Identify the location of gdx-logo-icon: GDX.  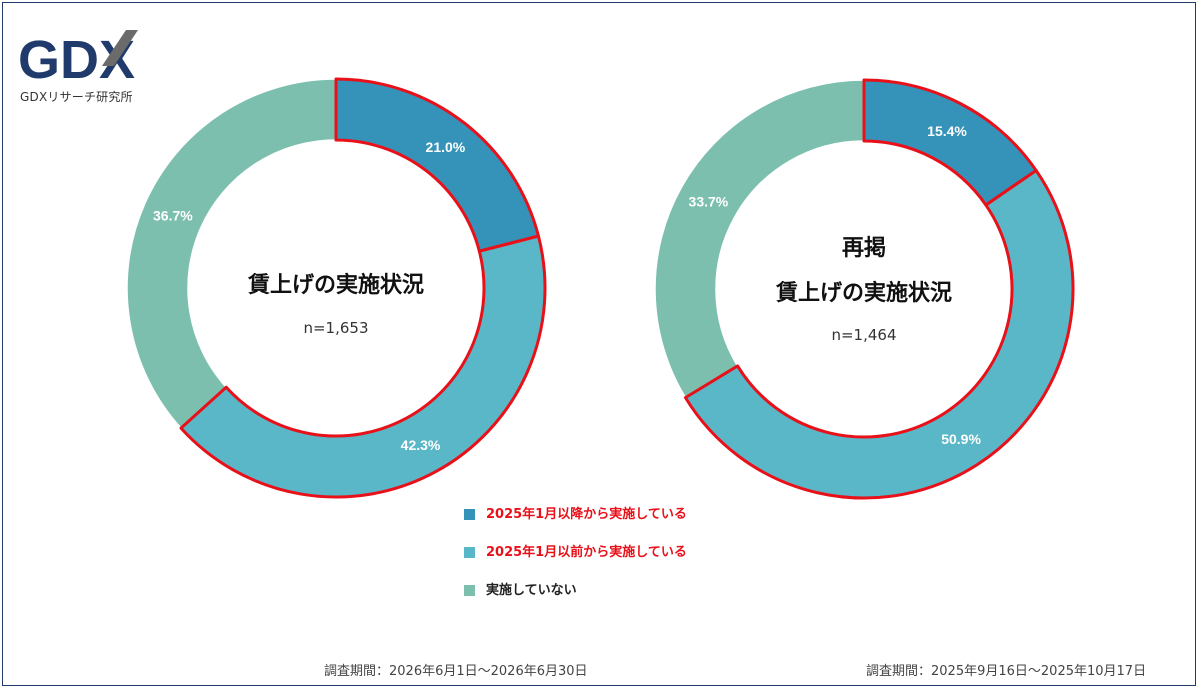
(78, 59).